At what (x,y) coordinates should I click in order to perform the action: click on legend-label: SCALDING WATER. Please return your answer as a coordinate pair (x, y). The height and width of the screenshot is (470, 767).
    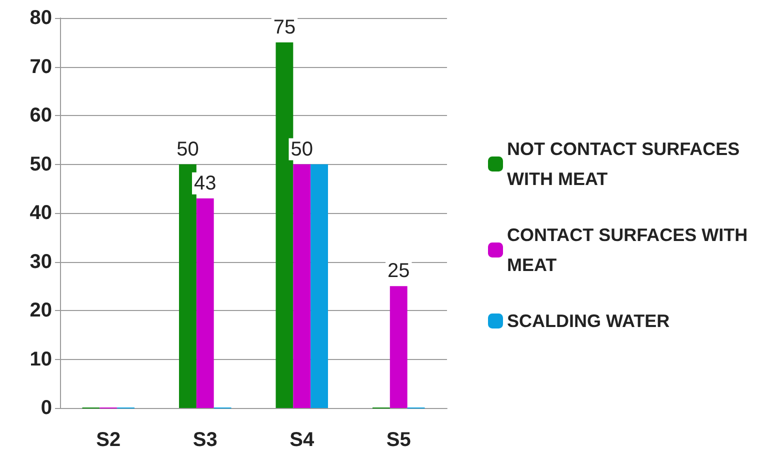
    Looking at the image, I should click on (588, 321).